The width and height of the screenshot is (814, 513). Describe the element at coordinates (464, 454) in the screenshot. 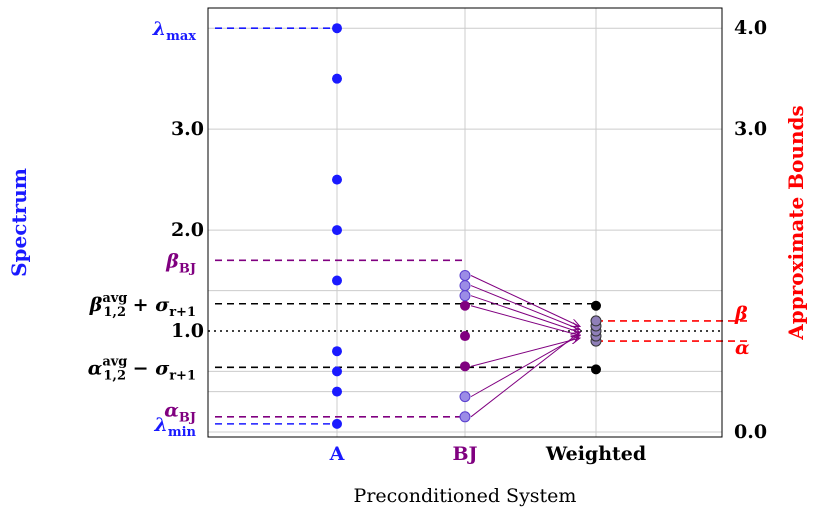

I see `x-tick-label: BJ` at that location.